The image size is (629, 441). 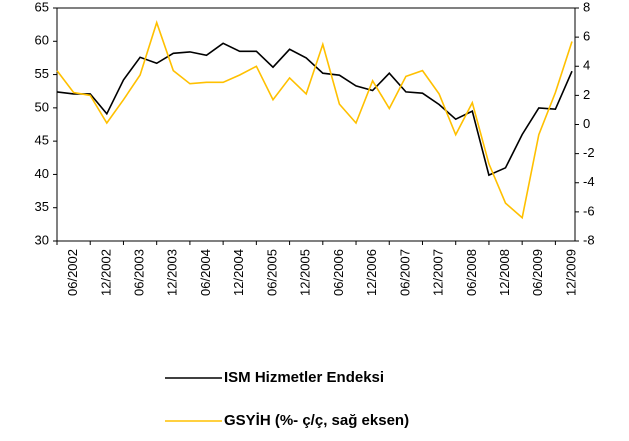 I want to click on x-tick-label: 12/2003, so click(x=172, y=272).